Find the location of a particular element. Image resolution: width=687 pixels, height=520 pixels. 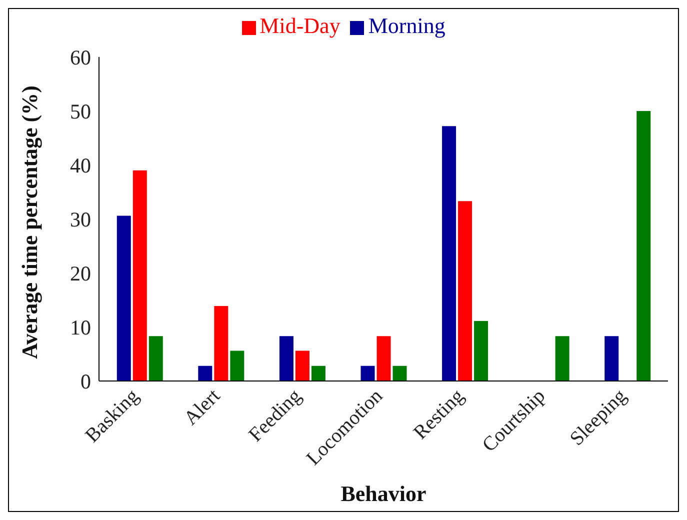

y-tick-label: 10 is located at coordinates (80, 327).